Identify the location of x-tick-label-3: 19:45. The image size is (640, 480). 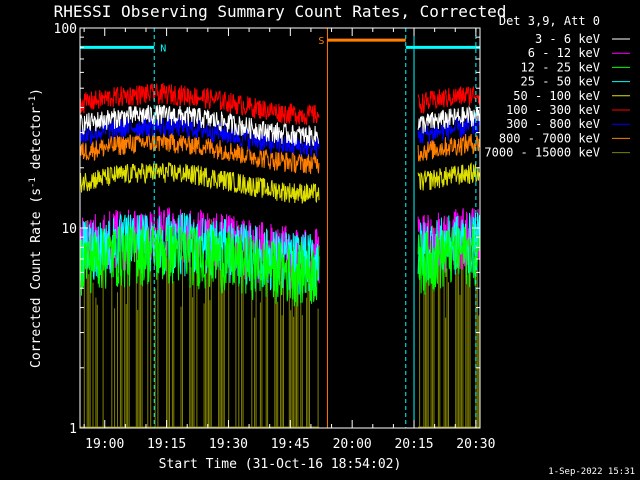
(290, 444).